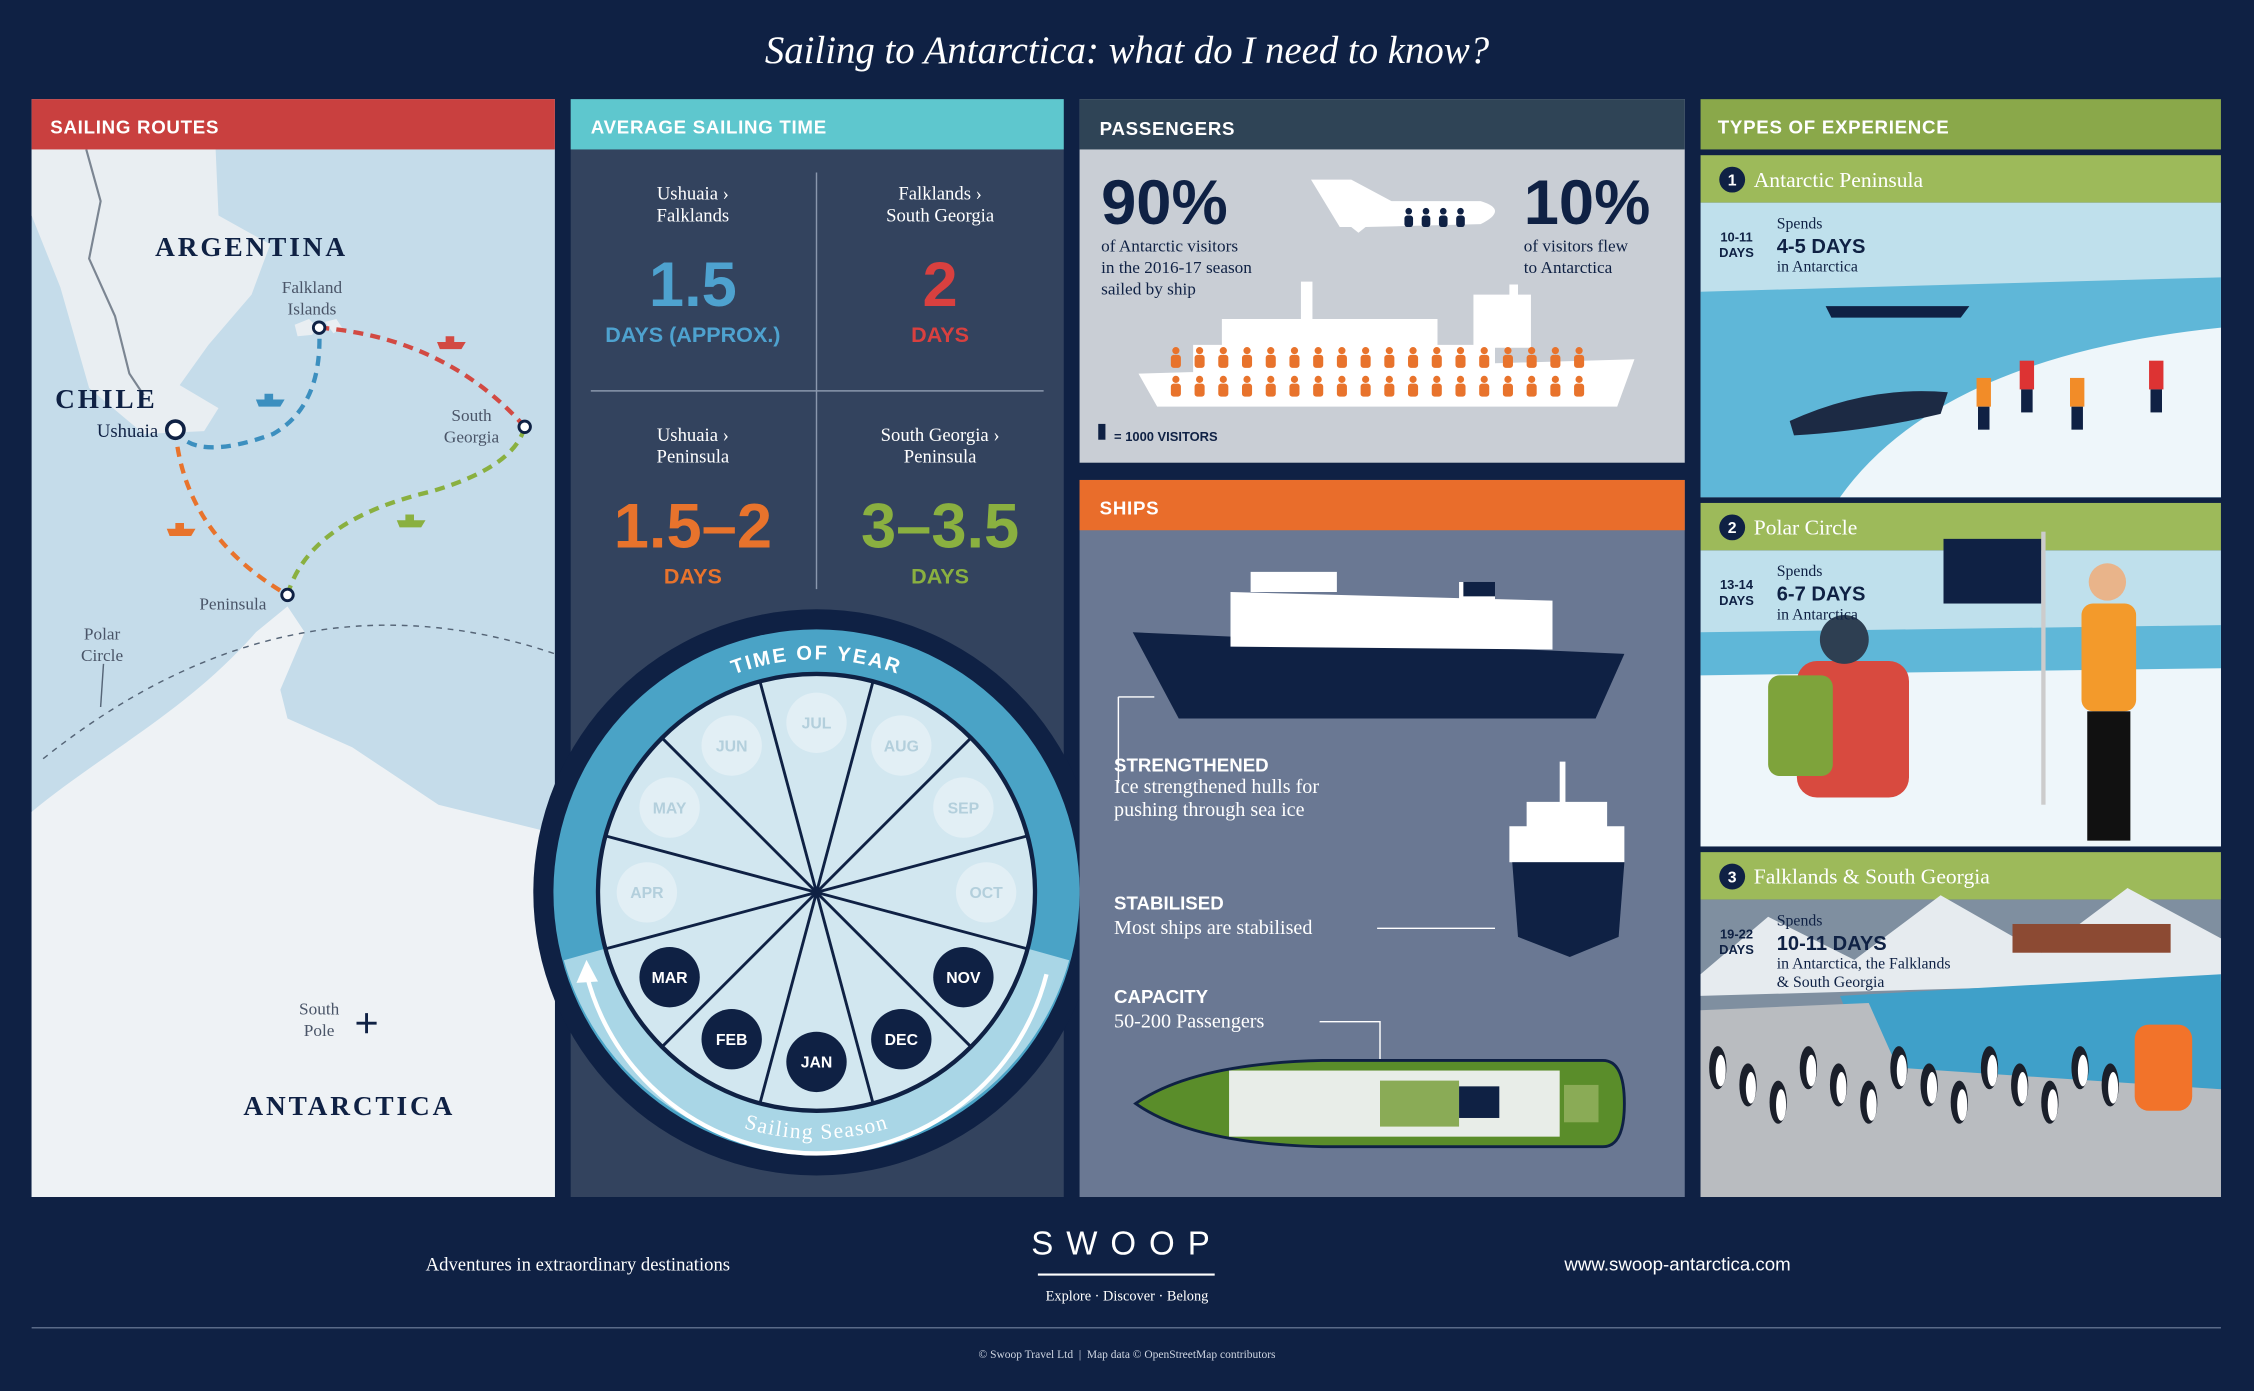 The image size is (2254, 1391). What do you see at coordinates (693, 215) in the screenshot?
I see `route-name: Falklands` at bounding box center [693, 215].